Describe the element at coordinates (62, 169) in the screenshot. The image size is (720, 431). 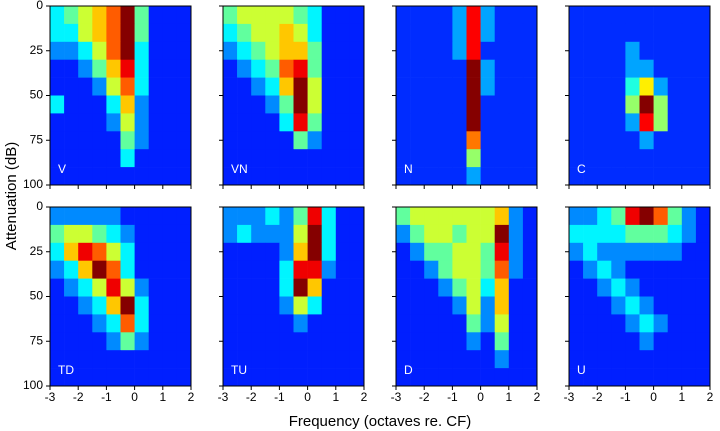
I see `panel-label: V` at that location.